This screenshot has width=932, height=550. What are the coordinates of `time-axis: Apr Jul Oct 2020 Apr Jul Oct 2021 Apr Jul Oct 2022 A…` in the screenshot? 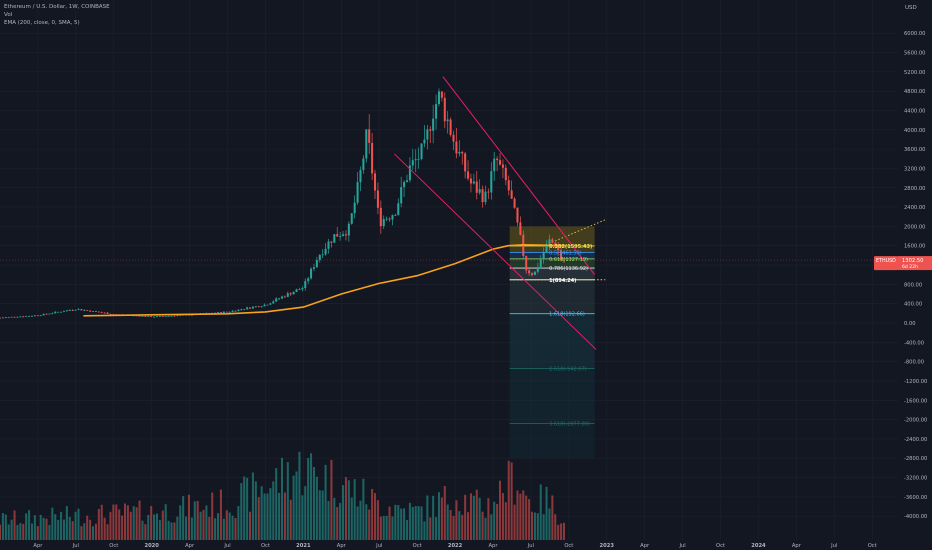 It's located at (466, 545).